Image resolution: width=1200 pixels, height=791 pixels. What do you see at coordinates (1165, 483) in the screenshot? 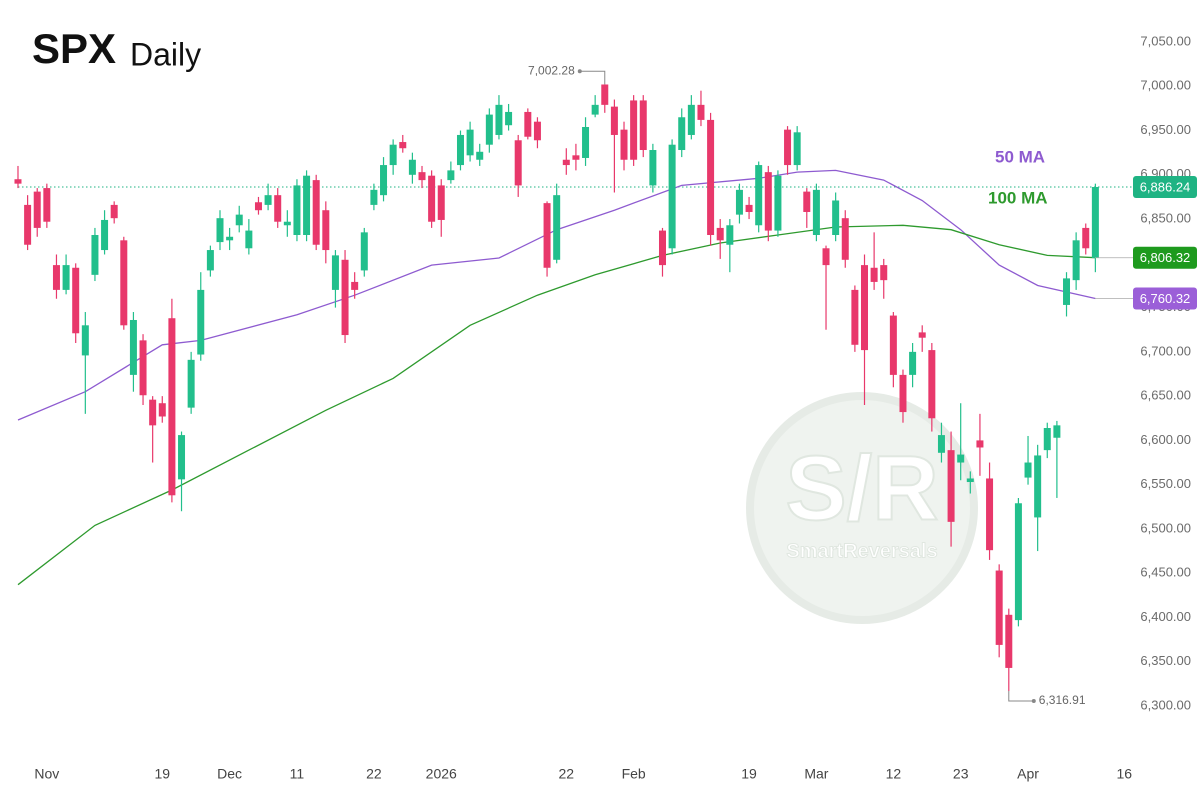
I see `y-tick-label: 6,550.00` at bounding box center [1165, 483].